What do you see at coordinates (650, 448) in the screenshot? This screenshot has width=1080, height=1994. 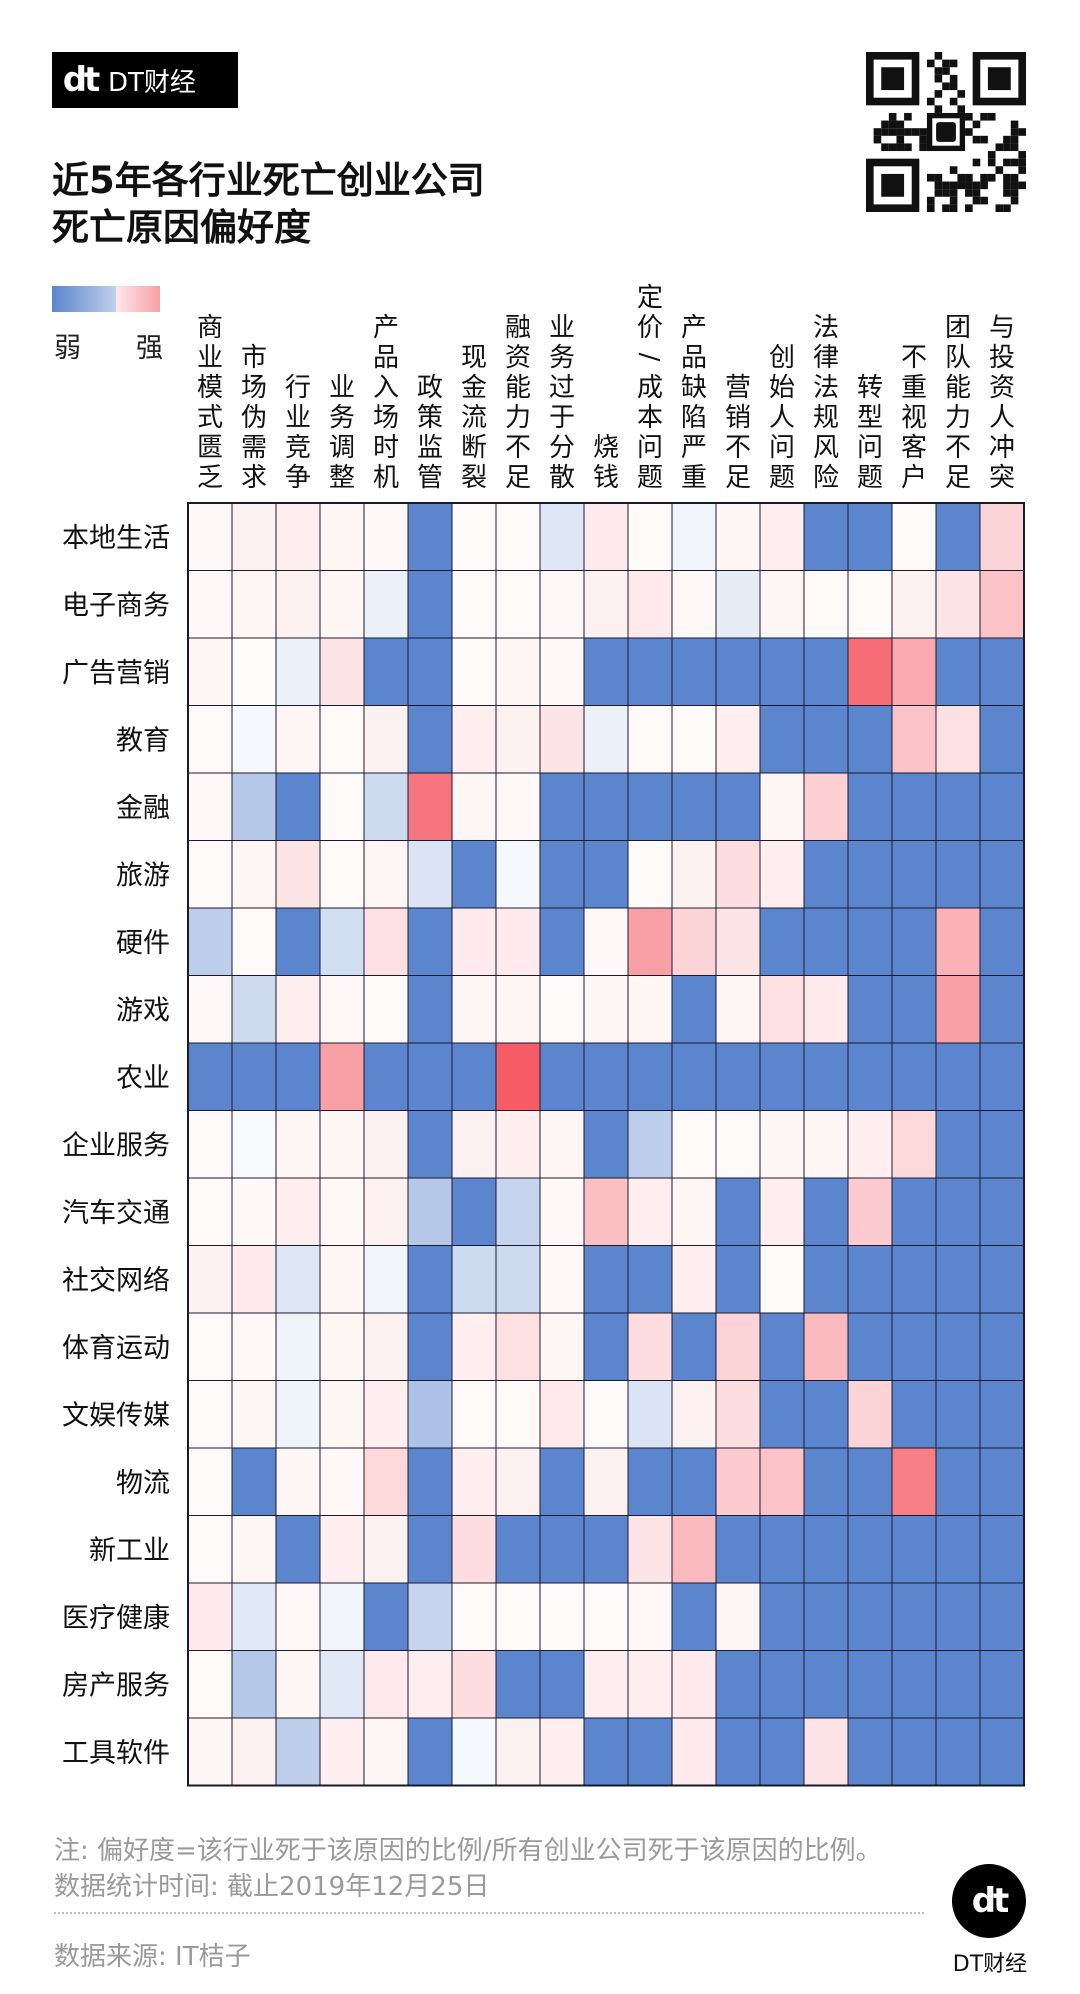 I see `svg-text: 问` at bounding box center [650, 448].